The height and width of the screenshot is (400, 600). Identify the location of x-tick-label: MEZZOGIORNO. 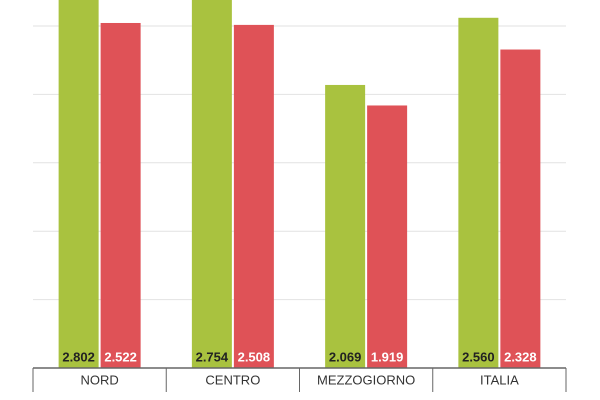
(366, 379).